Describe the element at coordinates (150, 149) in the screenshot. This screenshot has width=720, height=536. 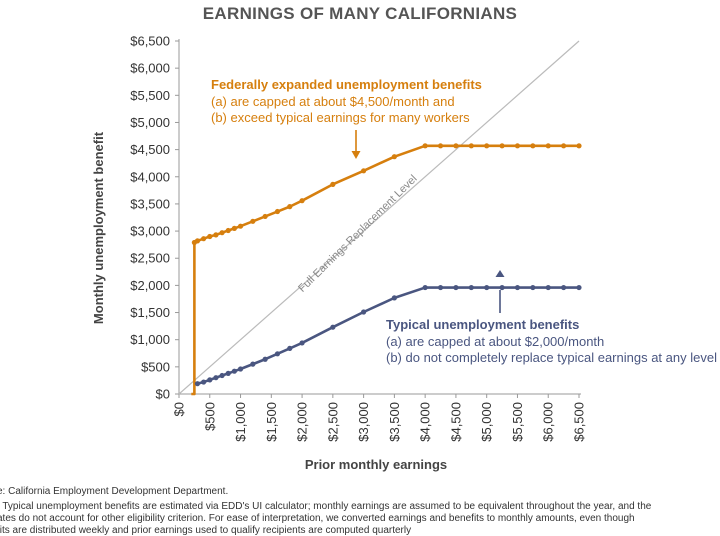
I see `y-tick-label: $4,500` at that location.